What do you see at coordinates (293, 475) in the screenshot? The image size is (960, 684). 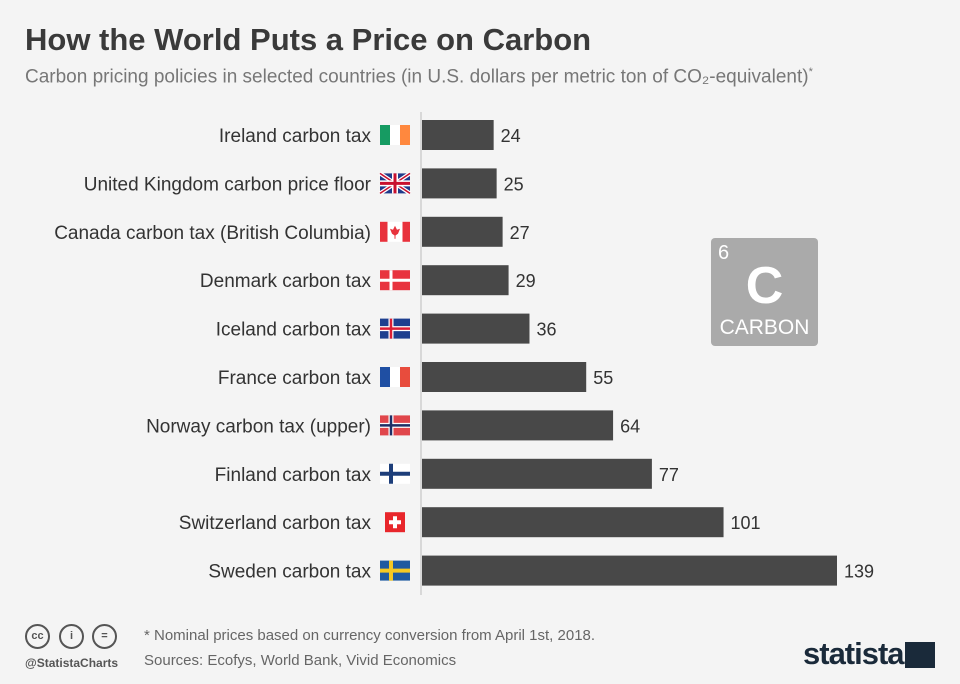 I see `category-label: Finland carbon tax` at bounding box center [293, 475].